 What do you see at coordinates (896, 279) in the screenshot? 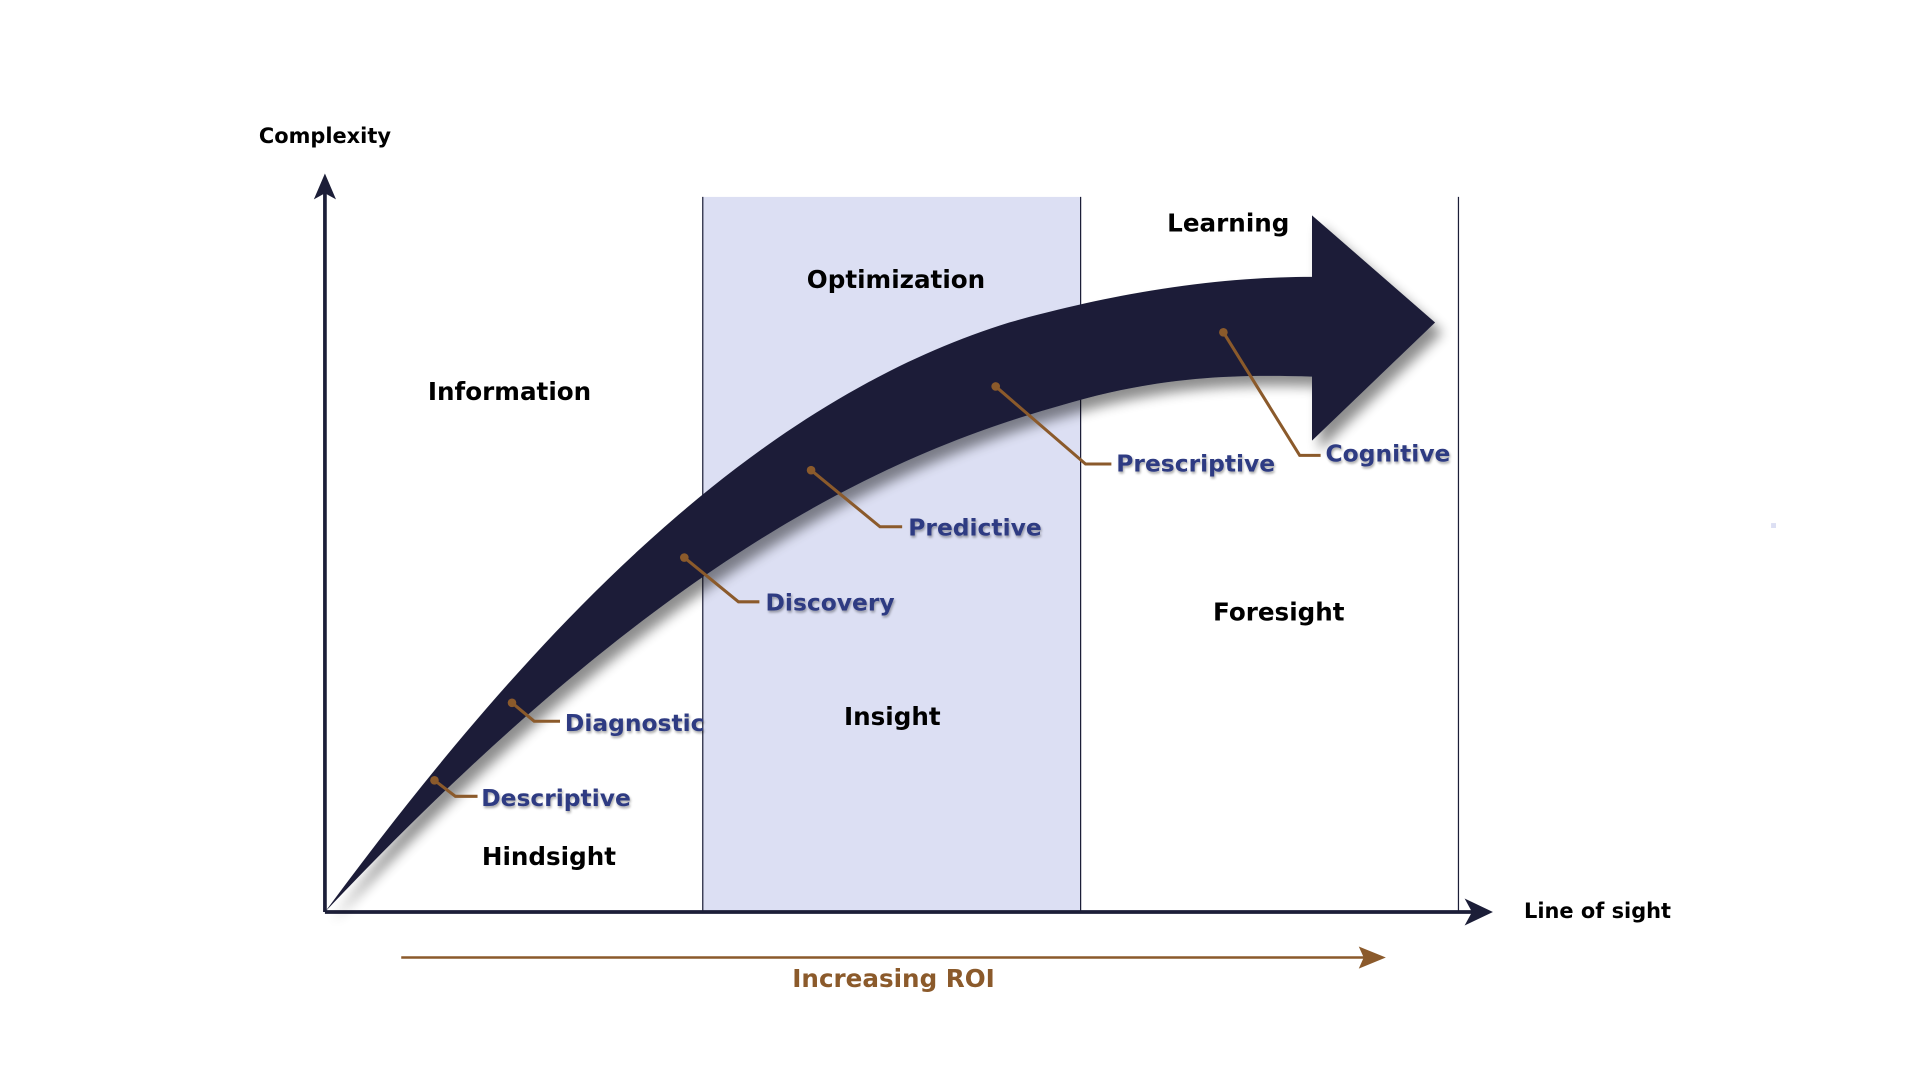
I see `zone-optimization: Optimization` at bounding box center [896, 279].